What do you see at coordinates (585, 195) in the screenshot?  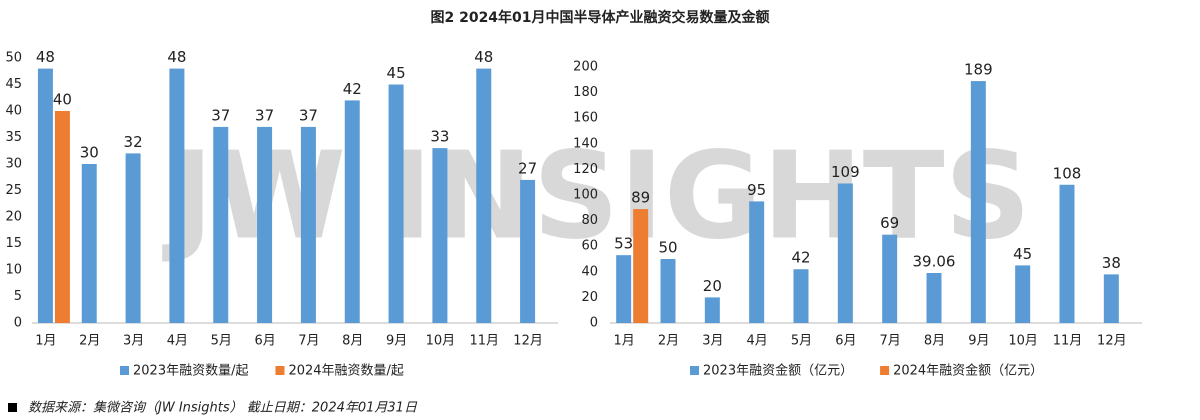 I see `y-tick-label: 100` at bounding box center [585, 195].